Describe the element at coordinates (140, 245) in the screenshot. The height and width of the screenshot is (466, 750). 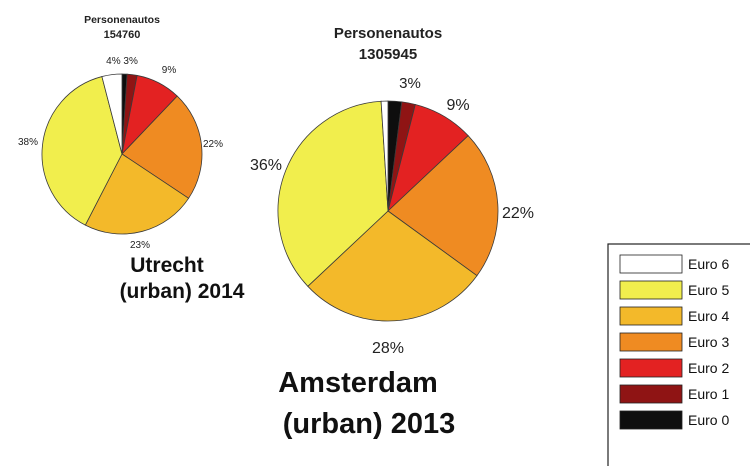
I see `utrecht-label-euro4: 23%` at that location.